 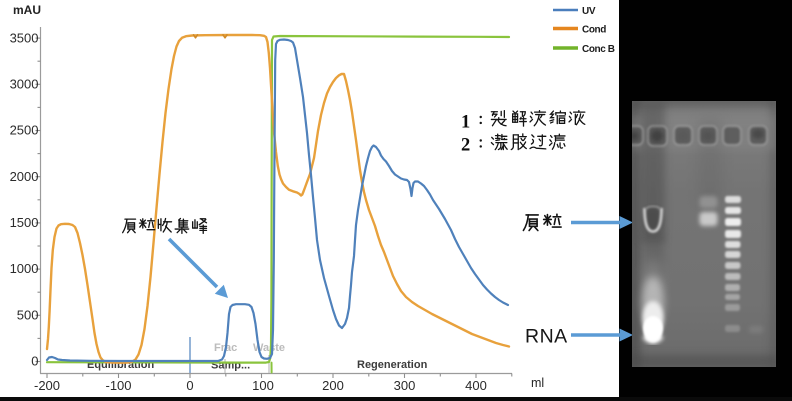 I want to click on svg-text: 100, so click(x=263, y=385).